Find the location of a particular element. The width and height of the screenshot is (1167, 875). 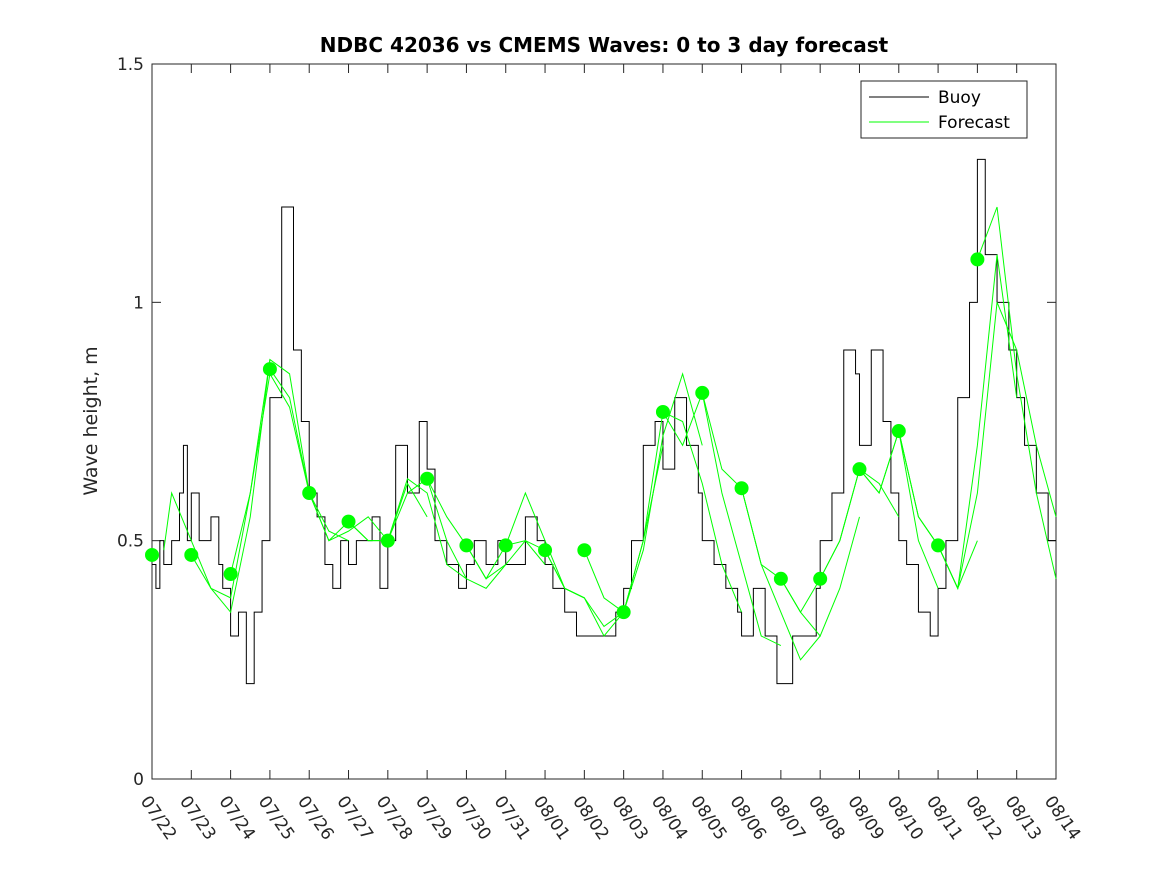

x-tick-label: 07/27 is located at coordinates (354, 818).